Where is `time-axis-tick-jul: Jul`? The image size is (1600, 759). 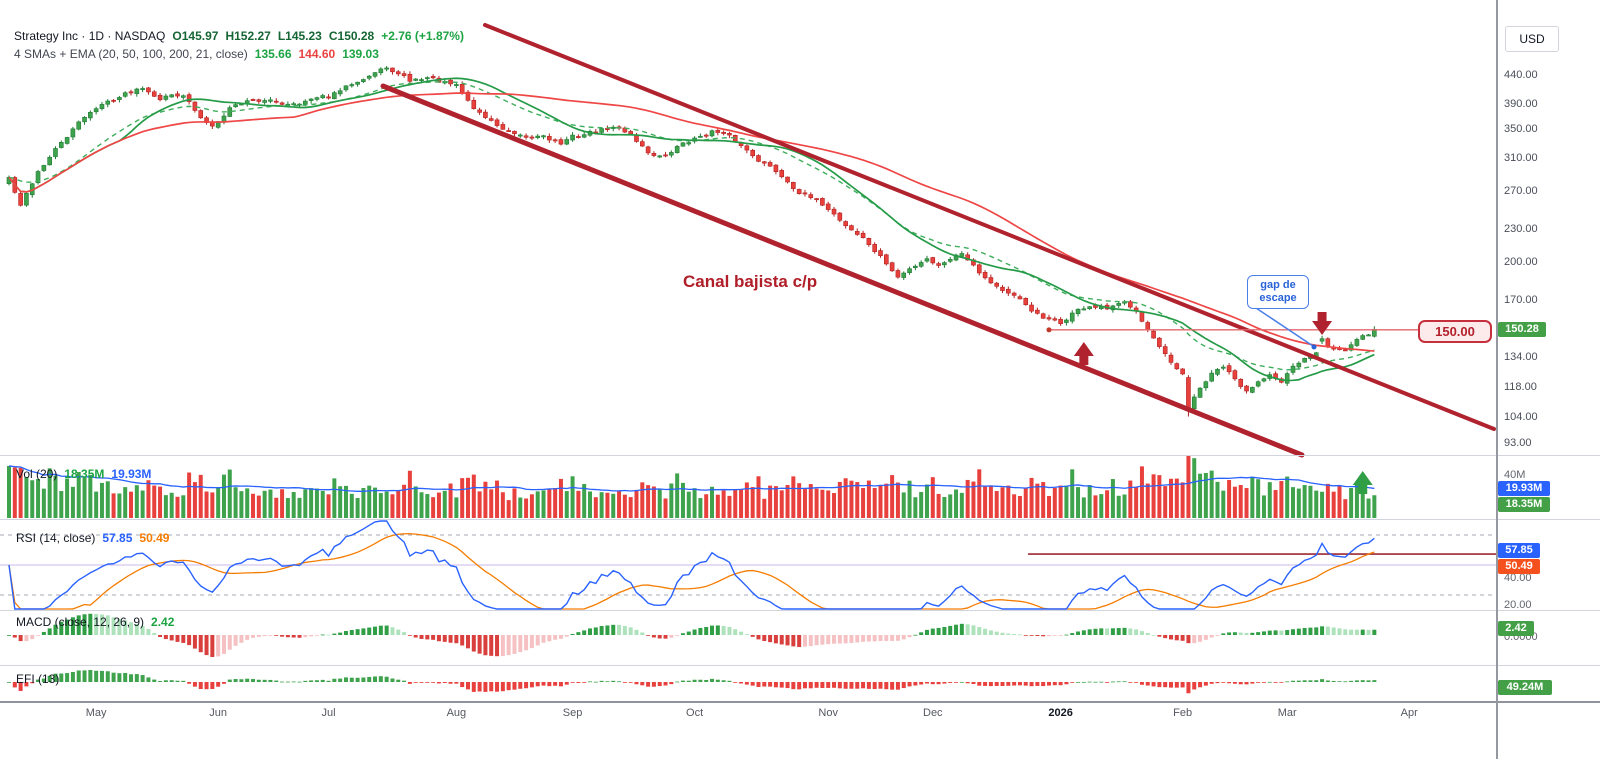
time-axis-tick-jul: Jul is located at coordinates (328, 713).